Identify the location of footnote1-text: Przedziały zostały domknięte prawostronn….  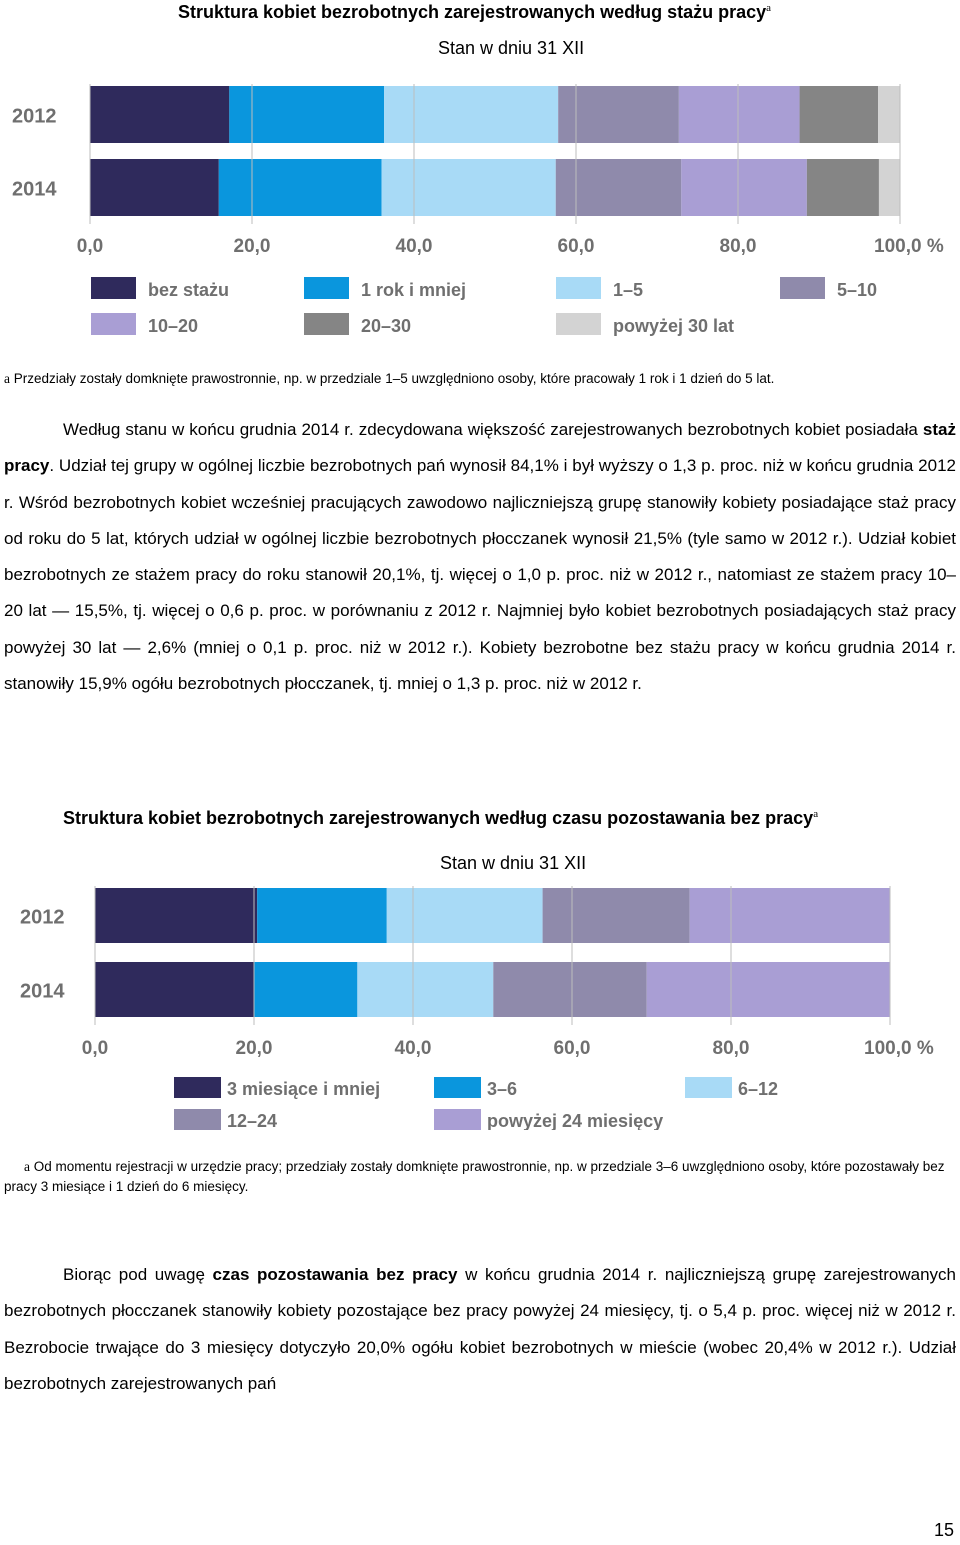
(394, 378).